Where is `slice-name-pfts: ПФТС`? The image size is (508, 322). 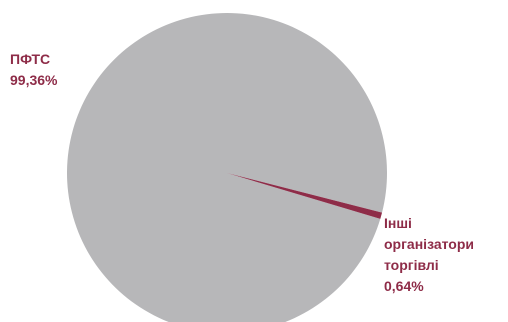 slice-name-pfts: ПФТС is located at coordinates (30, 59).